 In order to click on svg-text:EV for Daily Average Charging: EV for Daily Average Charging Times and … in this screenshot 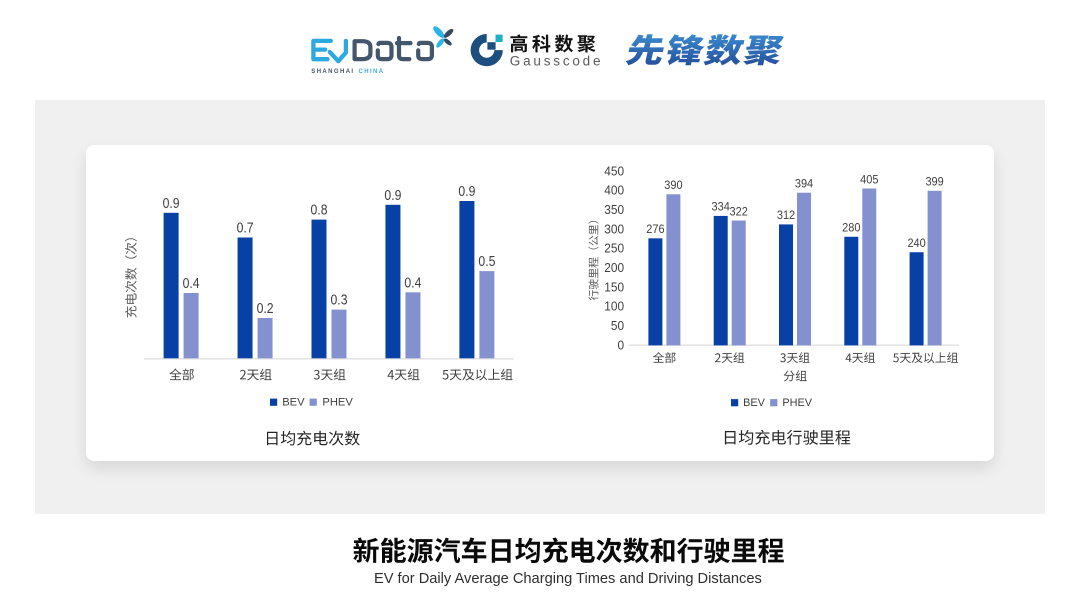, I will do `click(568, 579)`.